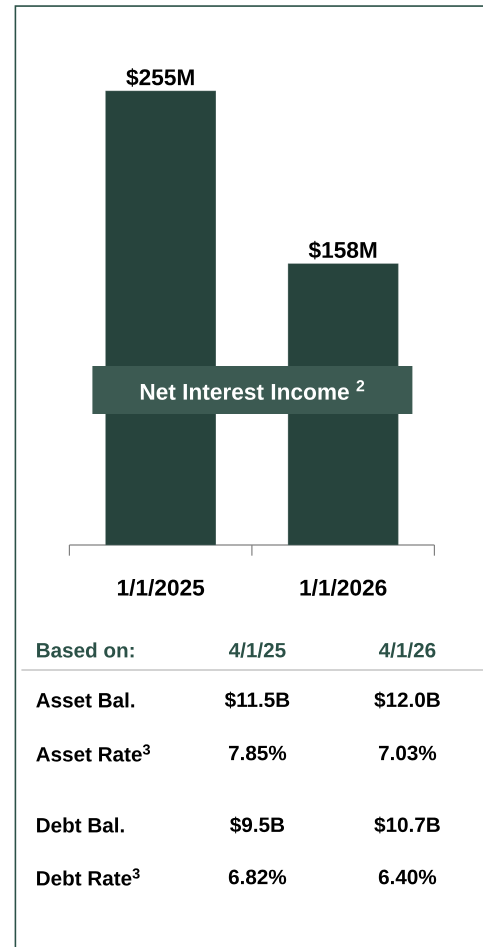 The height and width of the screenshot is (947, 483). I want to click on x-tick-label: 1/1/2025, so click(161, 587).